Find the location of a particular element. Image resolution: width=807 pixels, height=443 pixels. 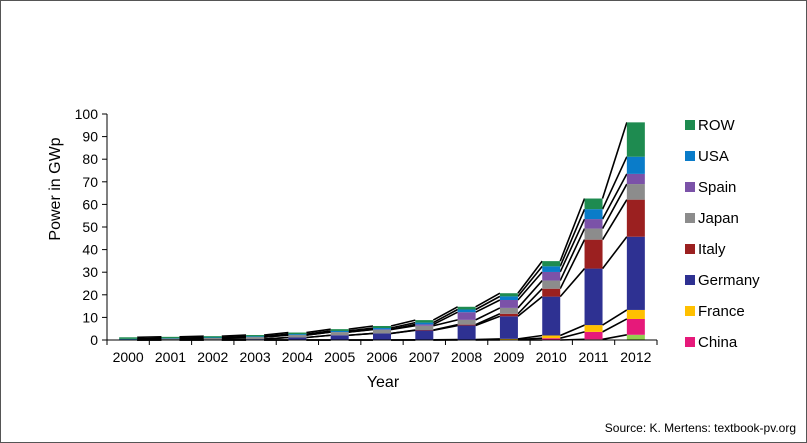

y-axis-title: Power in GWp is located at coordinates (55, 188).